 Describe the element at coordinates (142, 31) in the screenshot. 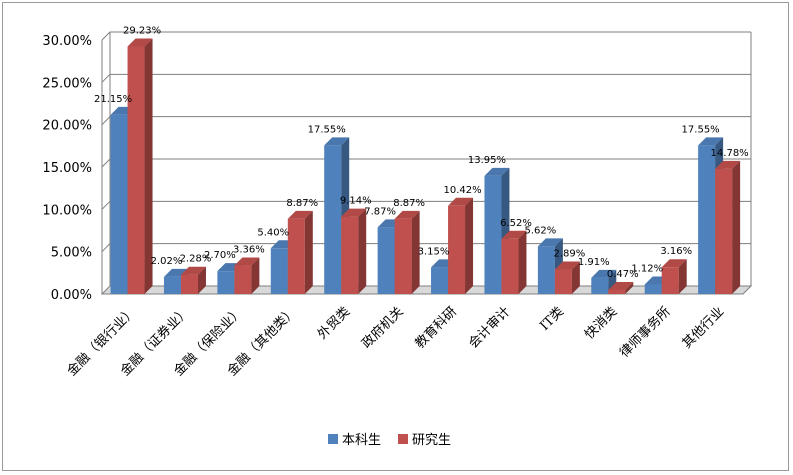

I see `data-label: 29.23%` at that location.